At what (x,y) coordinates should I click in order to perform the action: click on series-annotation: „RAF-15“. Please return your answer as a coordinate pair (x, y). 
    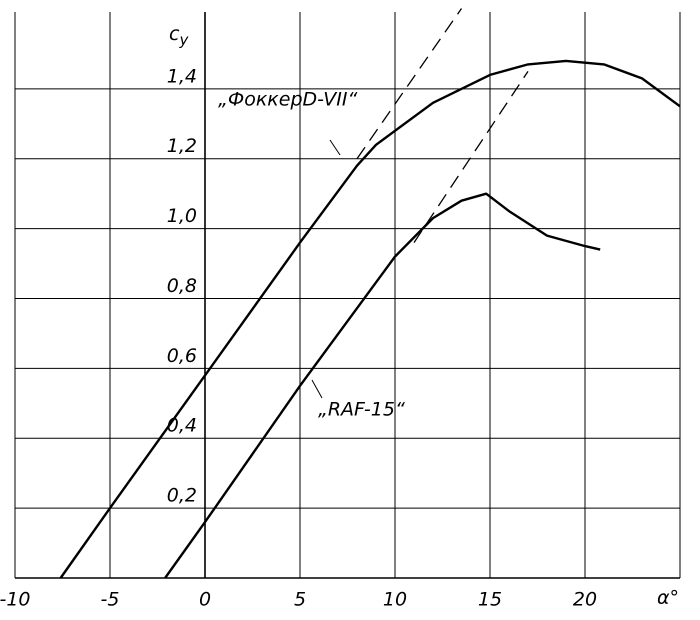
    Looking at the image, I should click on (361, 410).